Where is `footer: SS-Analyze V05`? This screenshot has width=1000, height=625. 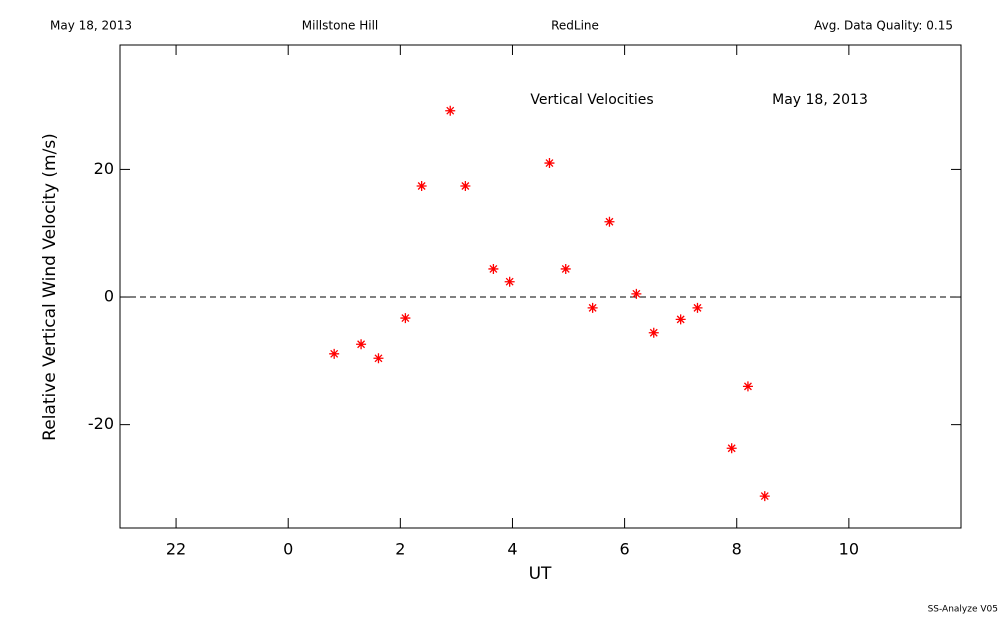 footer: SS-Analyze V05 is located at coordinates (963, 610).